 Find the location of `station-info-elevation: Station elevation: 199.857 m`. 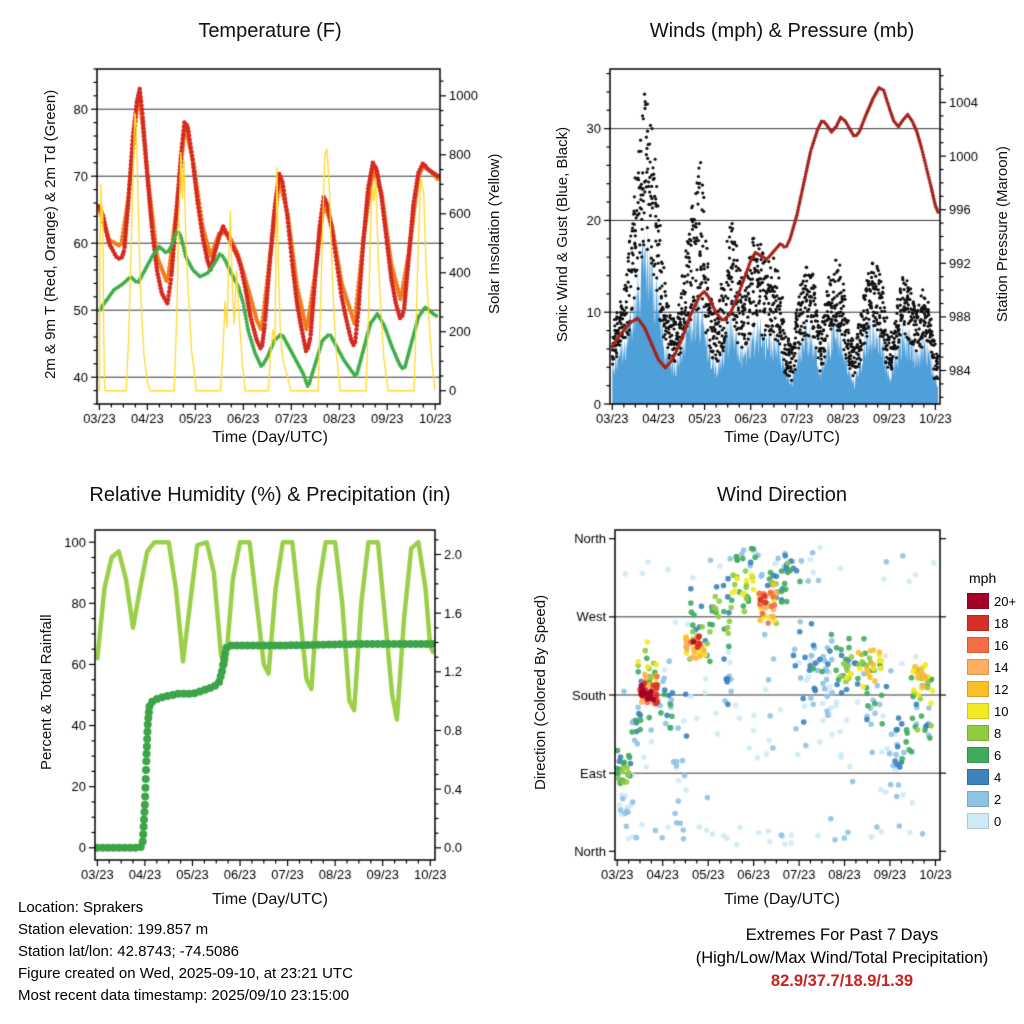

station-info-elevation: Station elevation: 199.857 m is located at coordinates (113, 929).